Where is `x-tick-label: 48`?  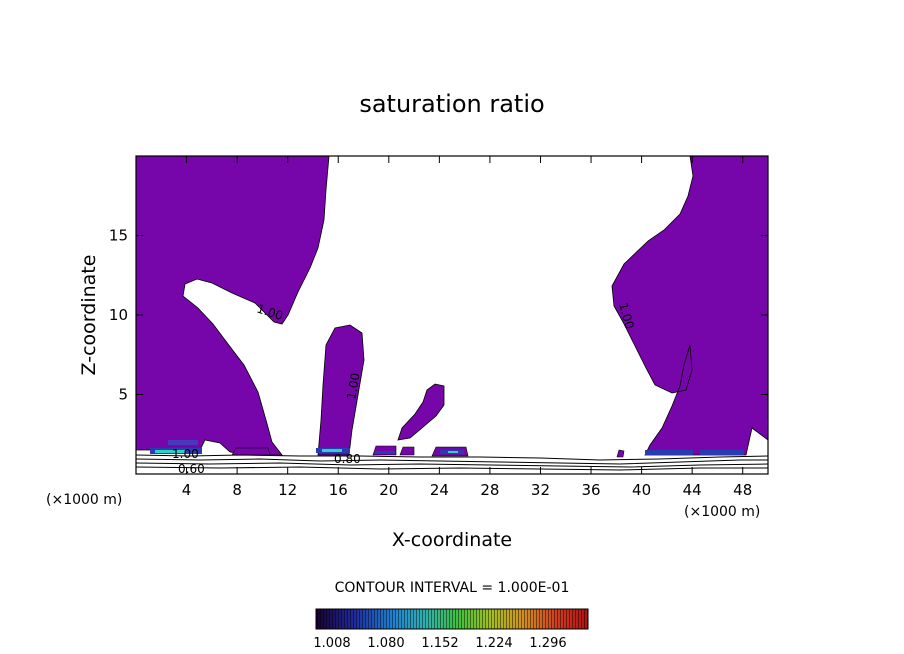 x-tick-label: 48 is located at coordinates (742, 490).